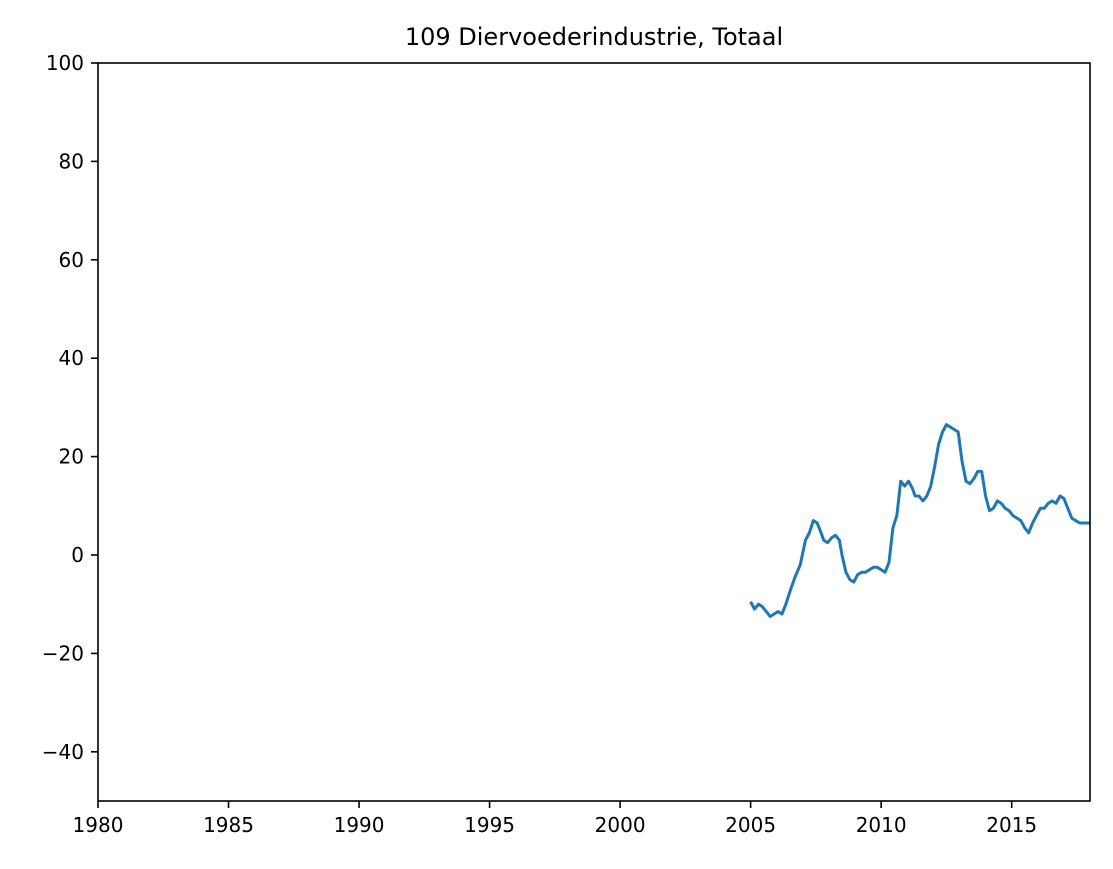  Describe the element at coordinates (65, 63) in the screenshot. I see `y-tick-label: 100` at that location.